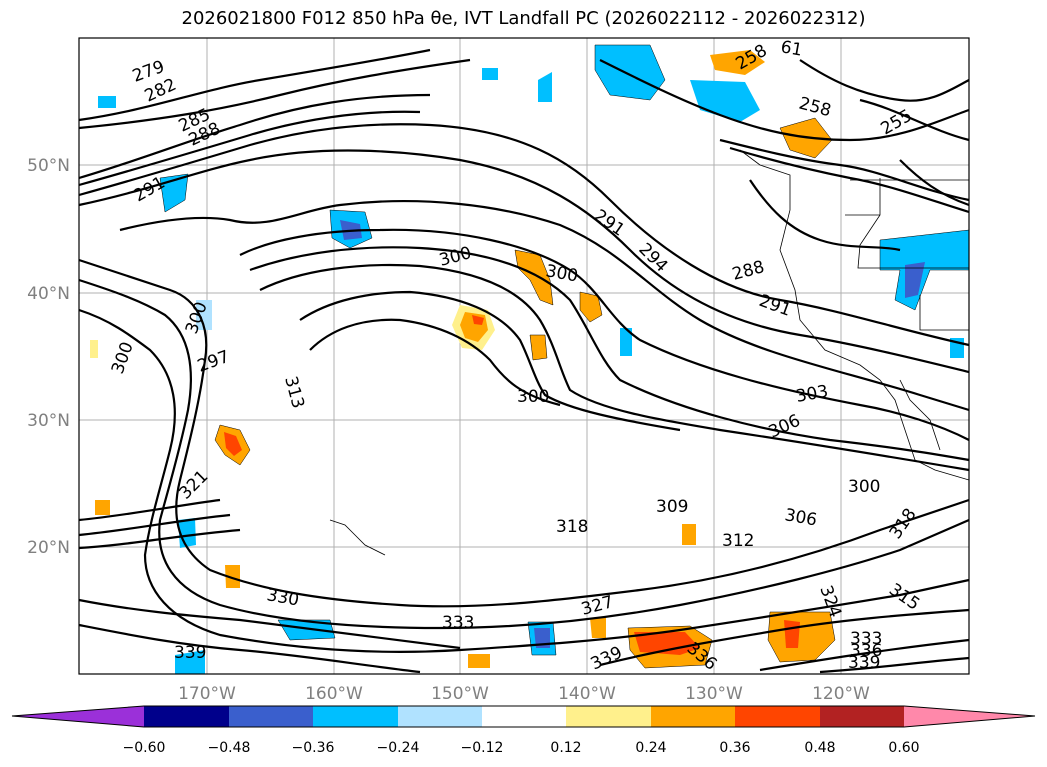 The width and height of the screenshot is (1047, 767). I want to click on colorbar-tick: 0.48, so click(819, 748).